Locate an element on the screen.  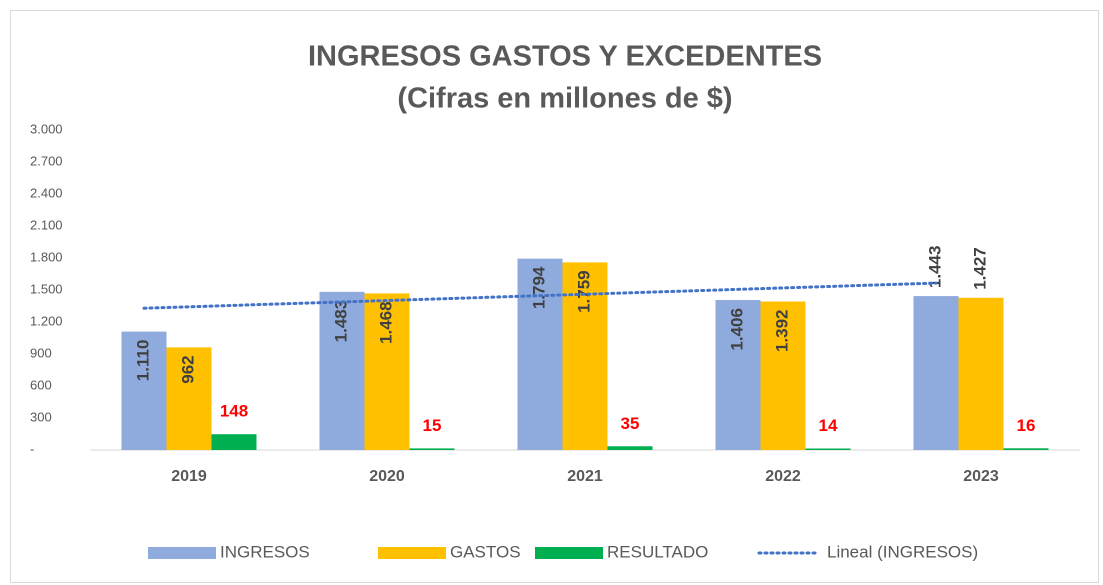
data-label: 15 is located at coordinates (432, 425).